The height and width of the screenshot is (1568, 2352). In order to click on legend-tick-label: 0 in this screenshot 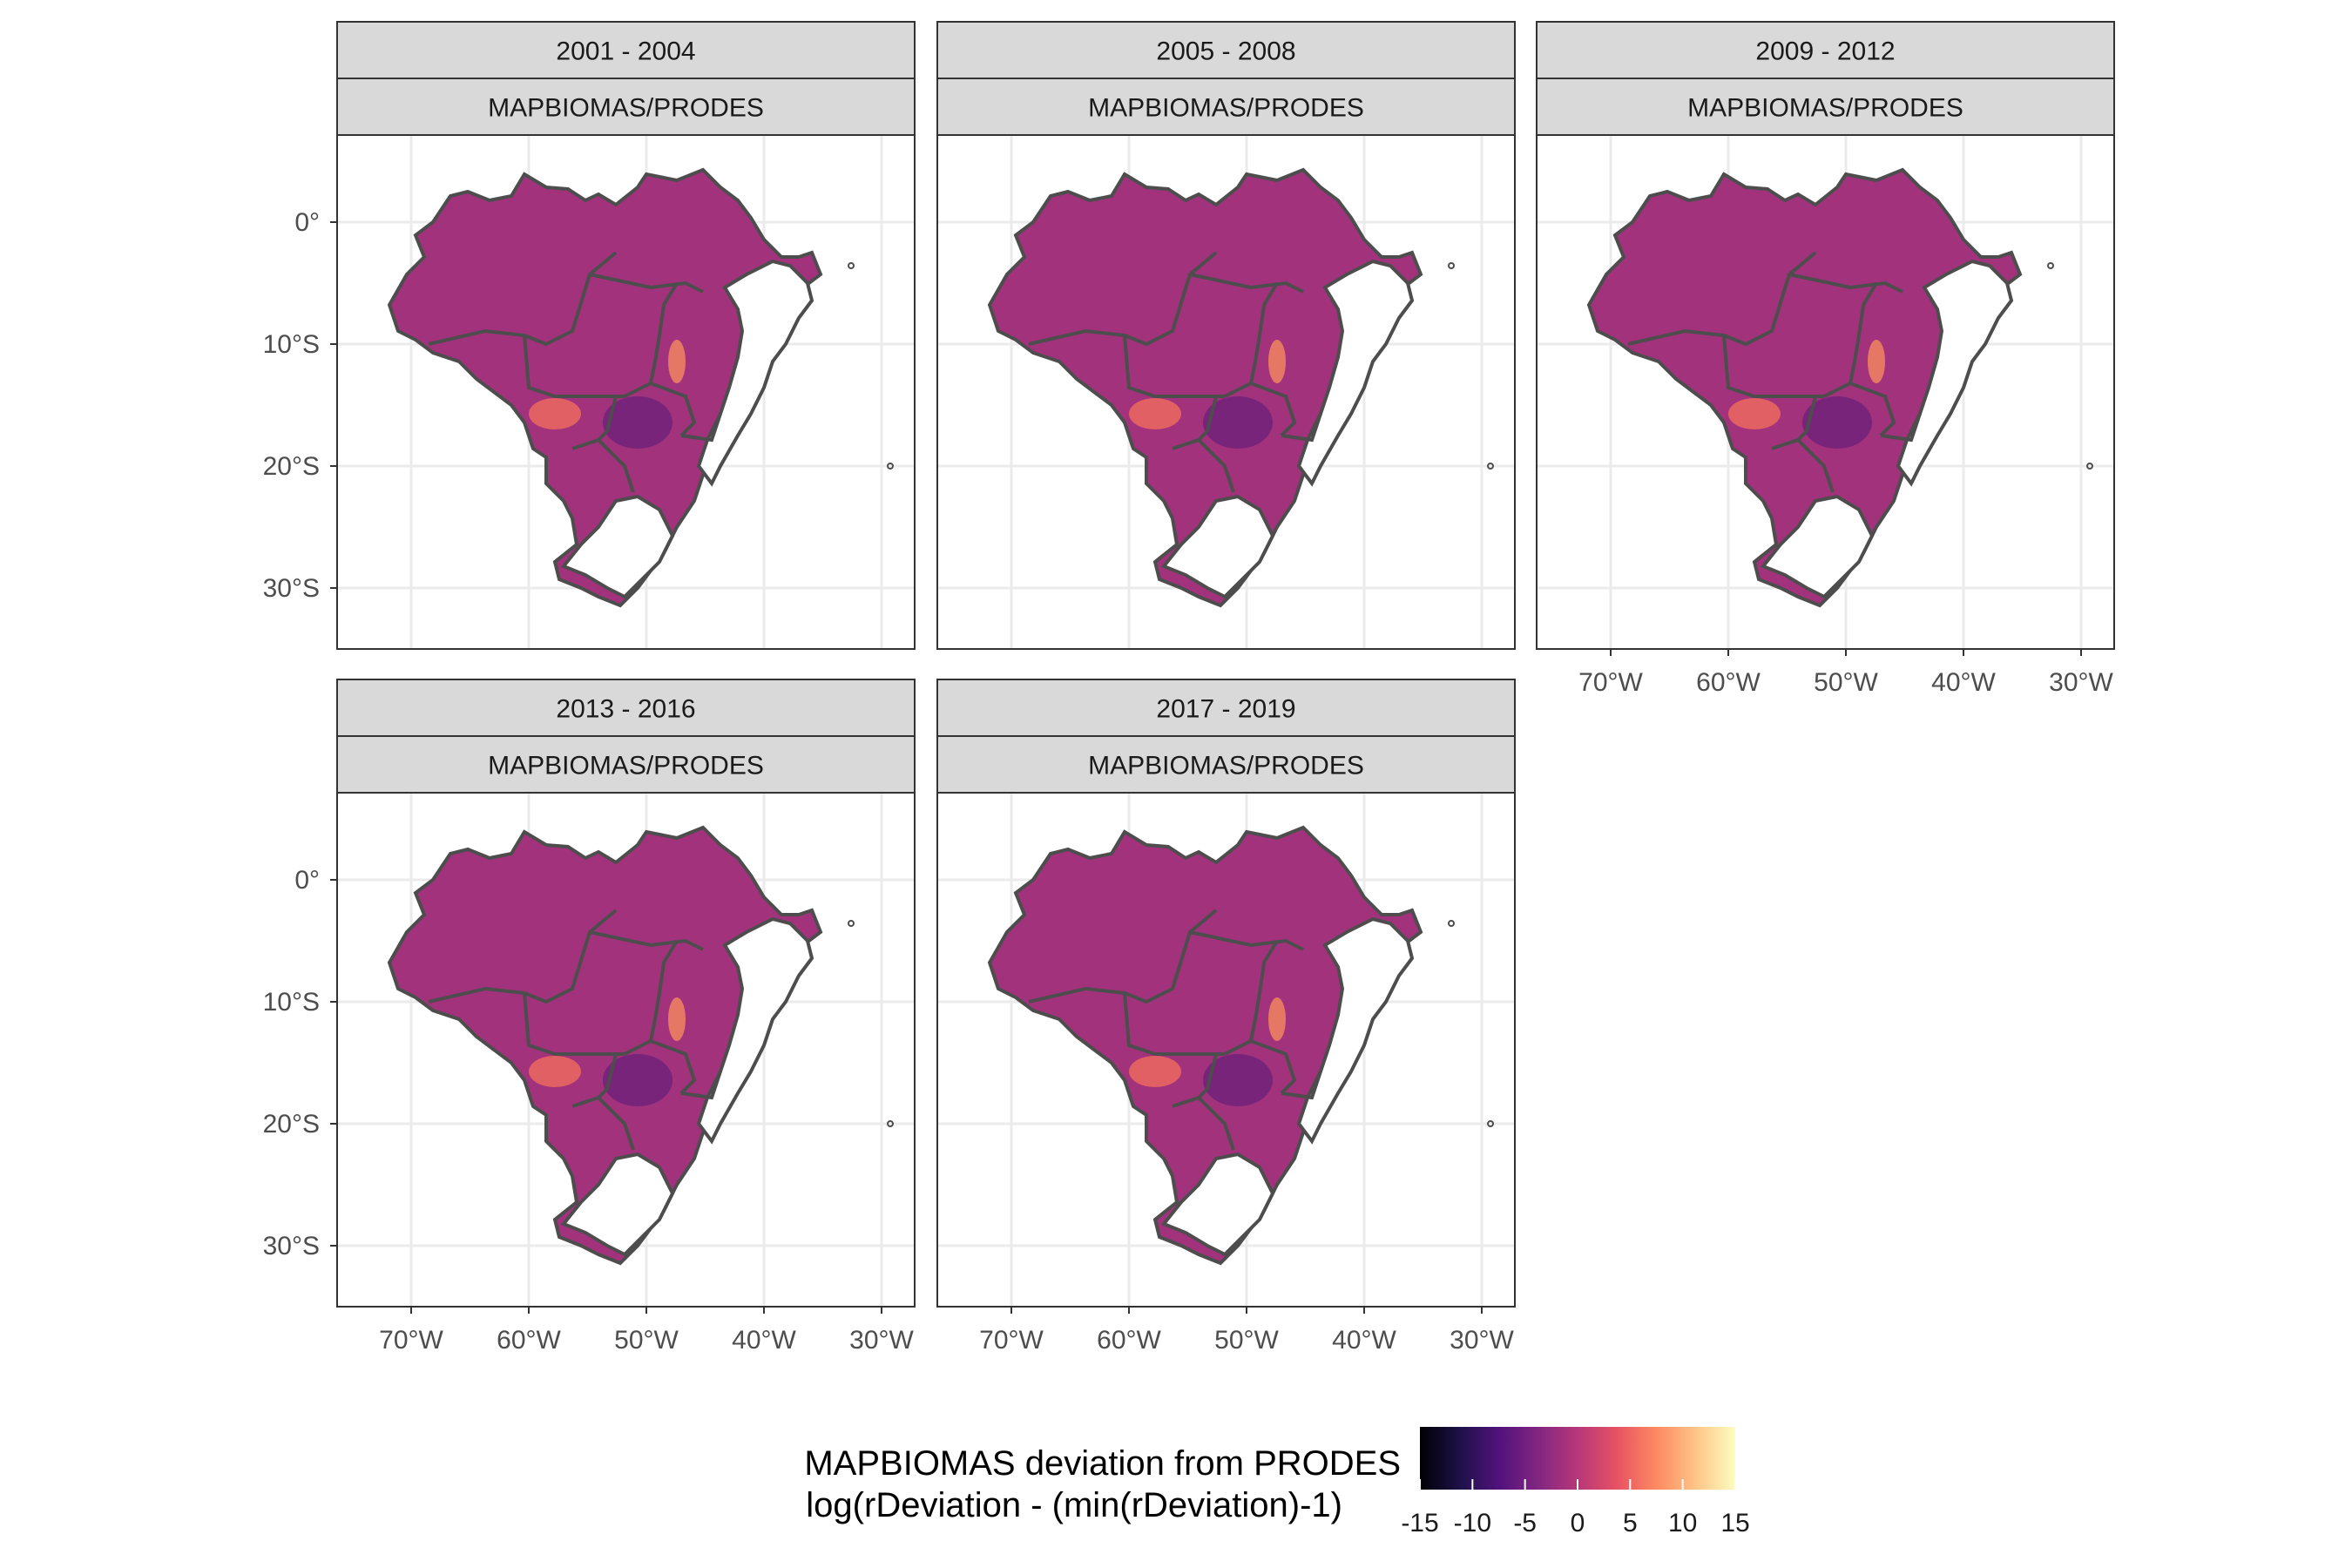, I will do `click(1578, 1523)`.